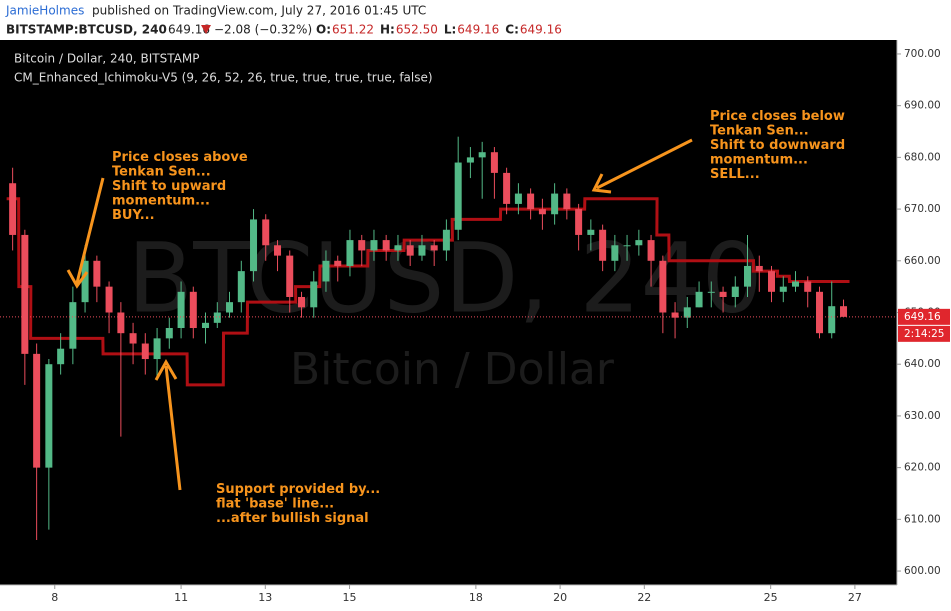  What do you see at coordinates (560, 597) in the screenshot?
I see `x-tick-label: 20` at bounding box center [560, 597].